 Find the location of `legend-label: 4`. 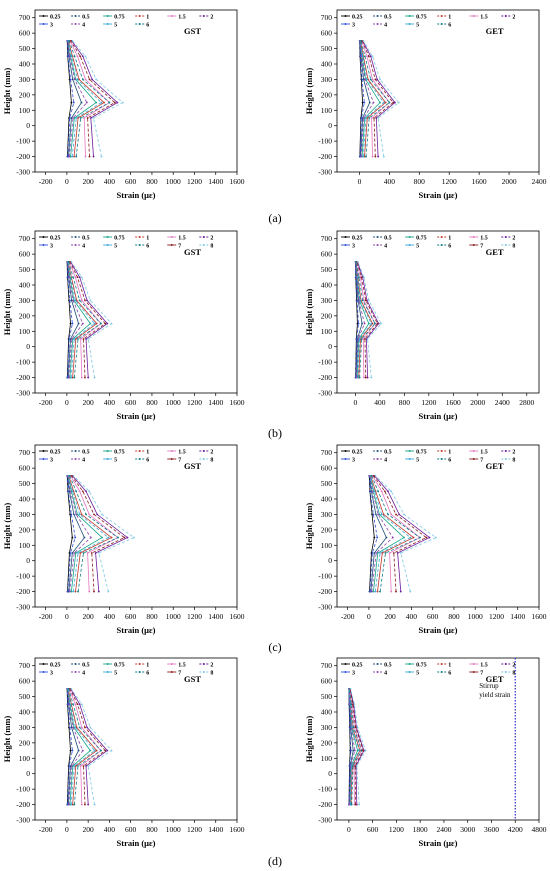

legend-label: 4 is located at coordinates (83, 460).